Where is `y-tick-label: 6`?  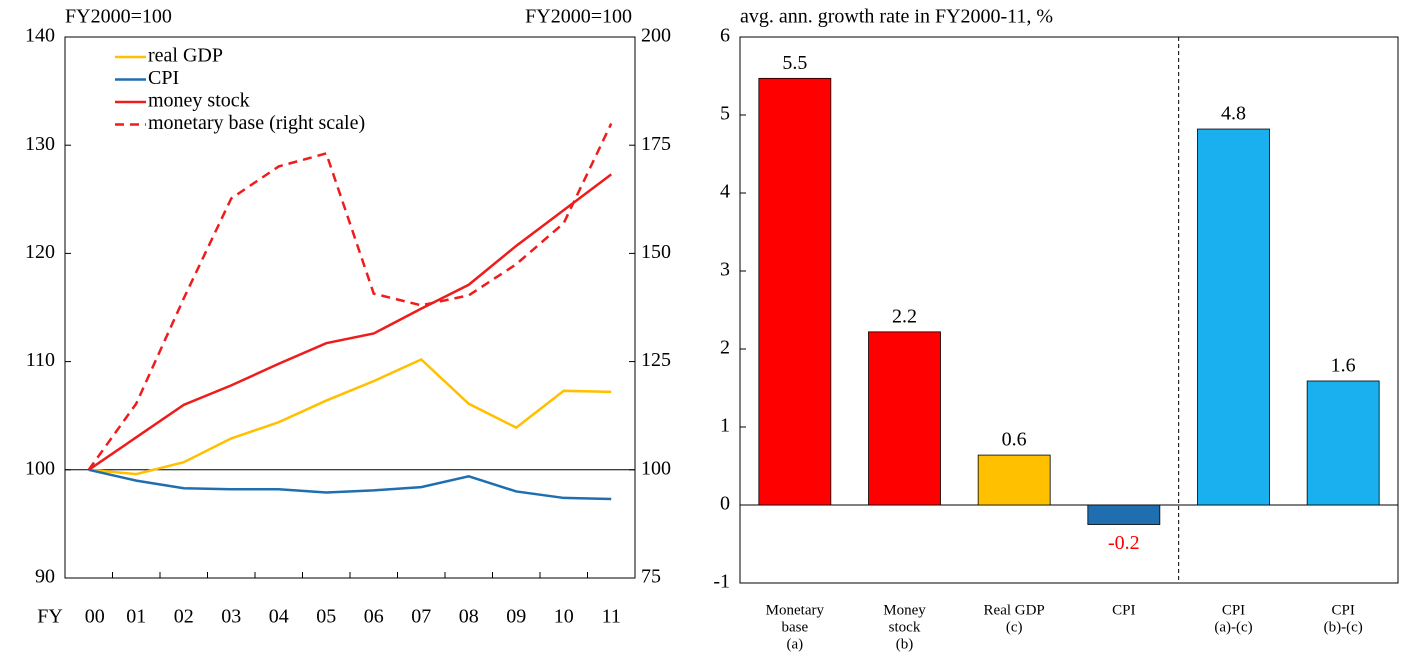
y-tick-label: 6 is located at coordinates (725, 36).